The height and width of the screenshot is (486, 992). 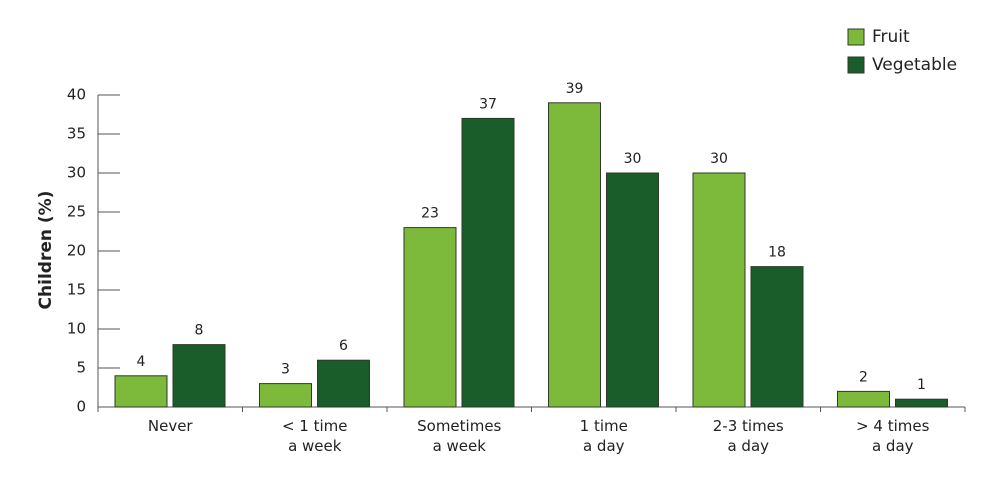 I want to click on x-tick-label: Never, so click(x=170, y=426).